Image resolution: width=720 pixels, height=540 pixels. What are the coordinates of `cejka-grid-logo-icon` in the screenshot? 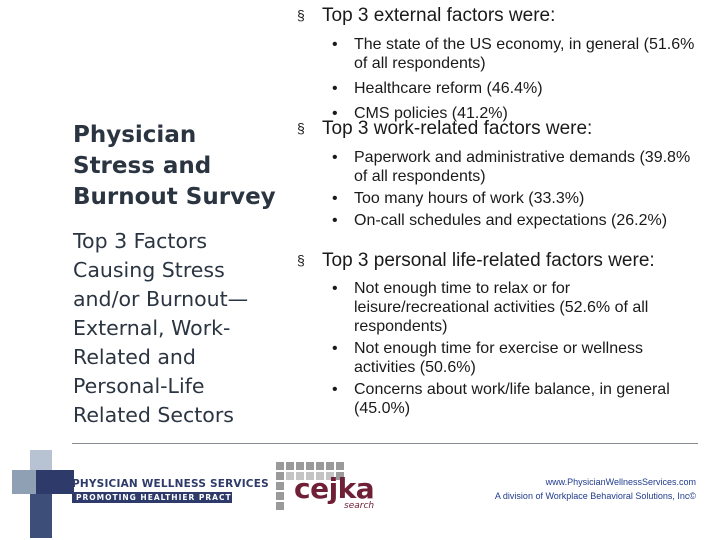 It's located at (310, 486).